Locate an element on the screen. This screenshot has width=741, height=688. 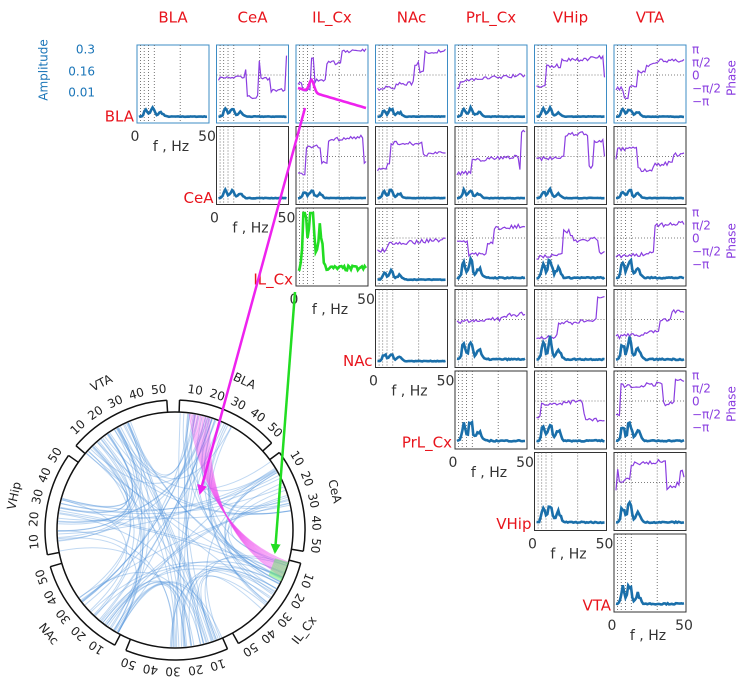
chords is located at coordinates (174, 530).